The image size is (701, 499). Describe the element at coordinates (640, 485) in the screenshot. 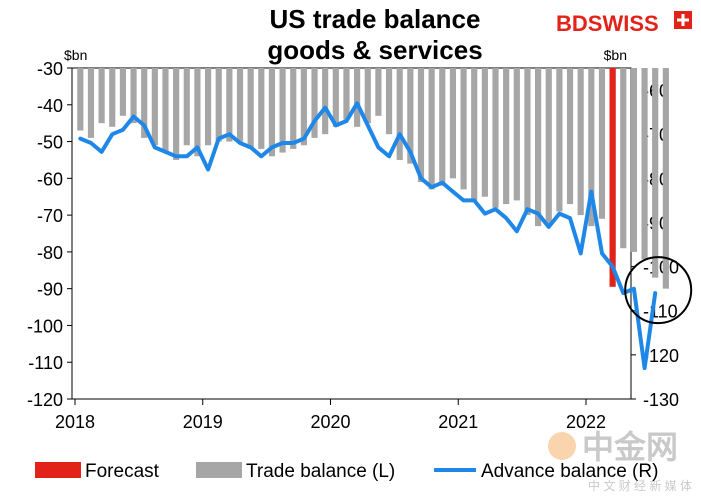

I see `watermark-subtext: 中 文 财 经 新 媒 体` at that location.